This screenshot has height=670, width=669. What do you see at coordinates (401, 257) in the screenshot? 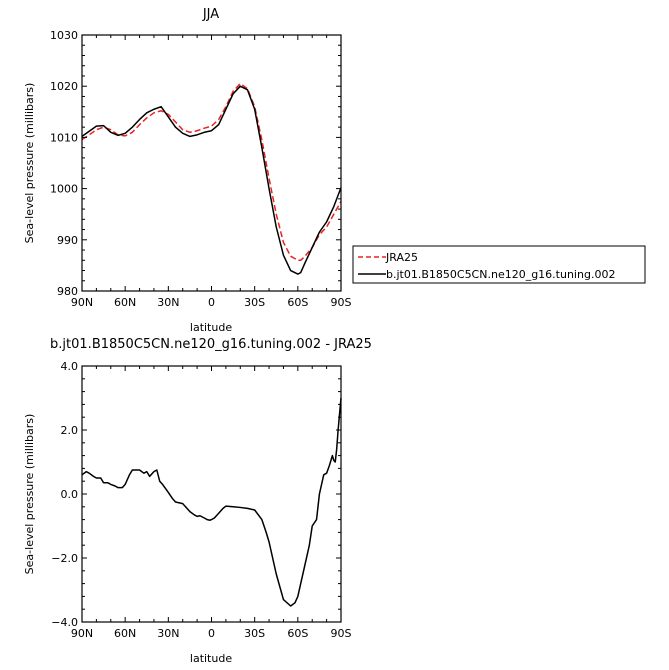
I see `legend-label-jra25: JRA25` at bounding box center [401, 257].